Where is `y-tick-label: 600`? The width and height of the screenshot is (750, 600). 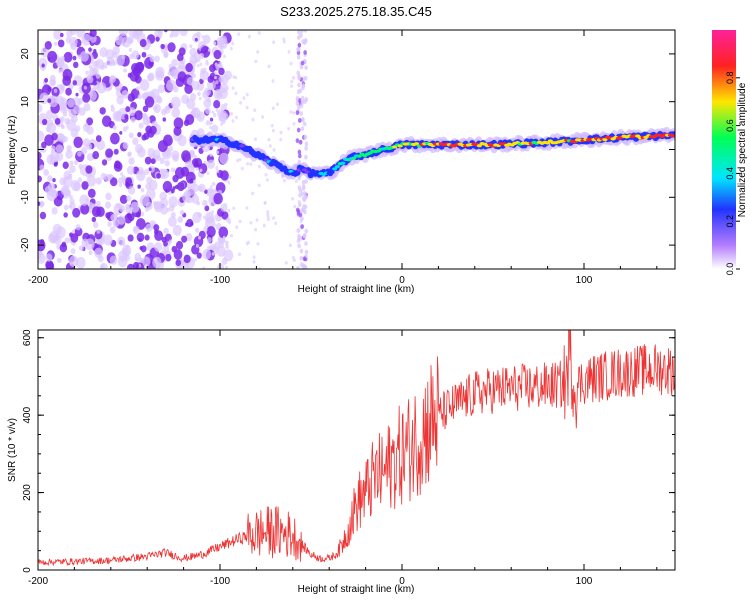
y-tick-label: 600 is located at coordinates (27, 337).